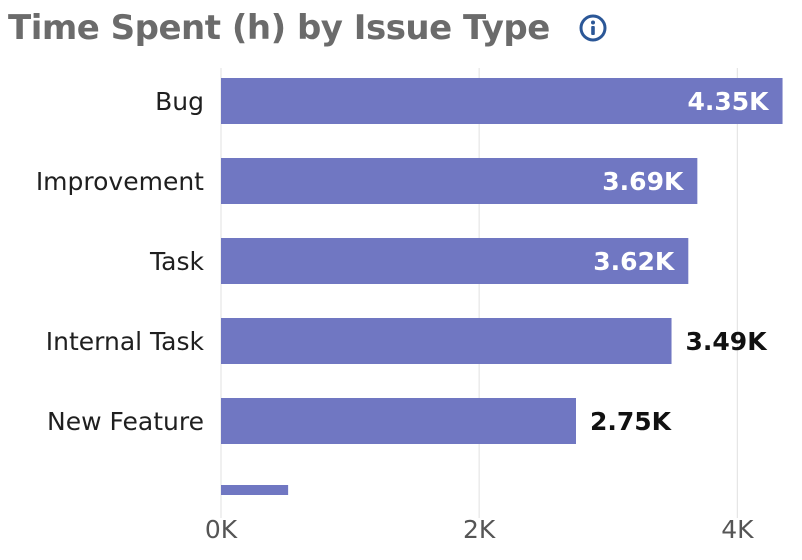 This screenshot has height=560, width=802. What do you see at coordinates (479, 529) in the screenshot?
I see `x-tick-label: 2K` at bounding box center [479, 529].